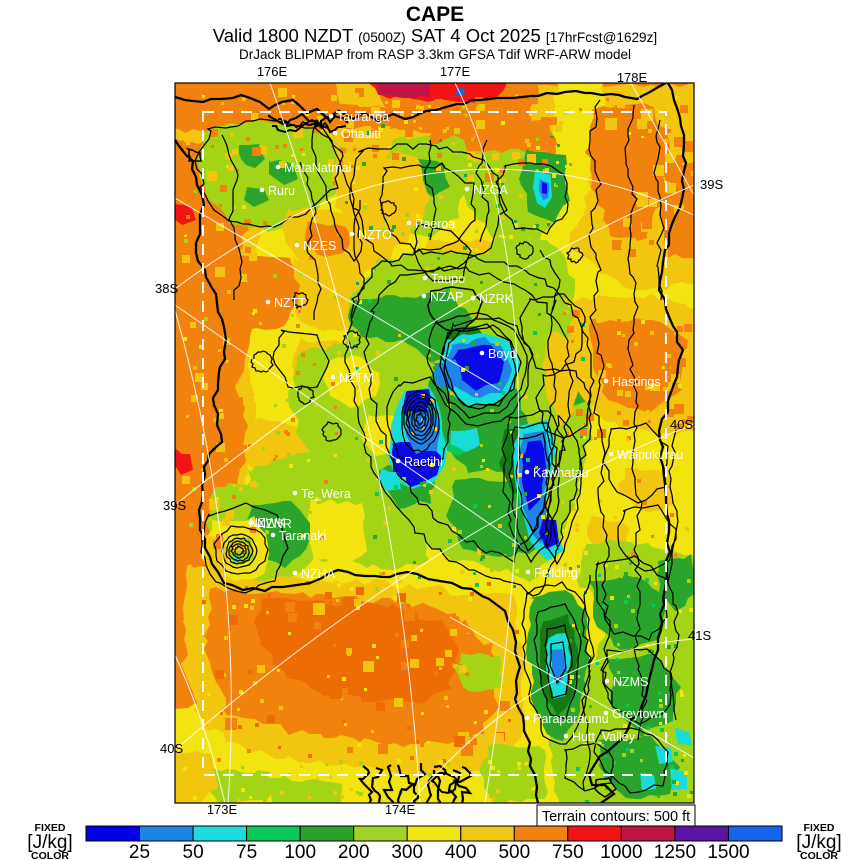 The image size is (850, 860). I want to click on svg-text: Te_Wera, so click(326, 494).